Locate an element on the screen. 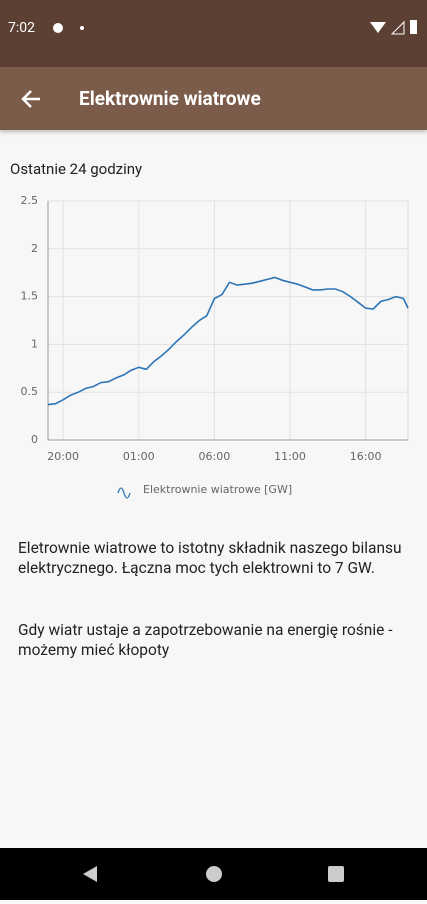 The width and height of the screenshot is (427, 904). x-tick-label: 20:00 is located at coordinates (63, 456).